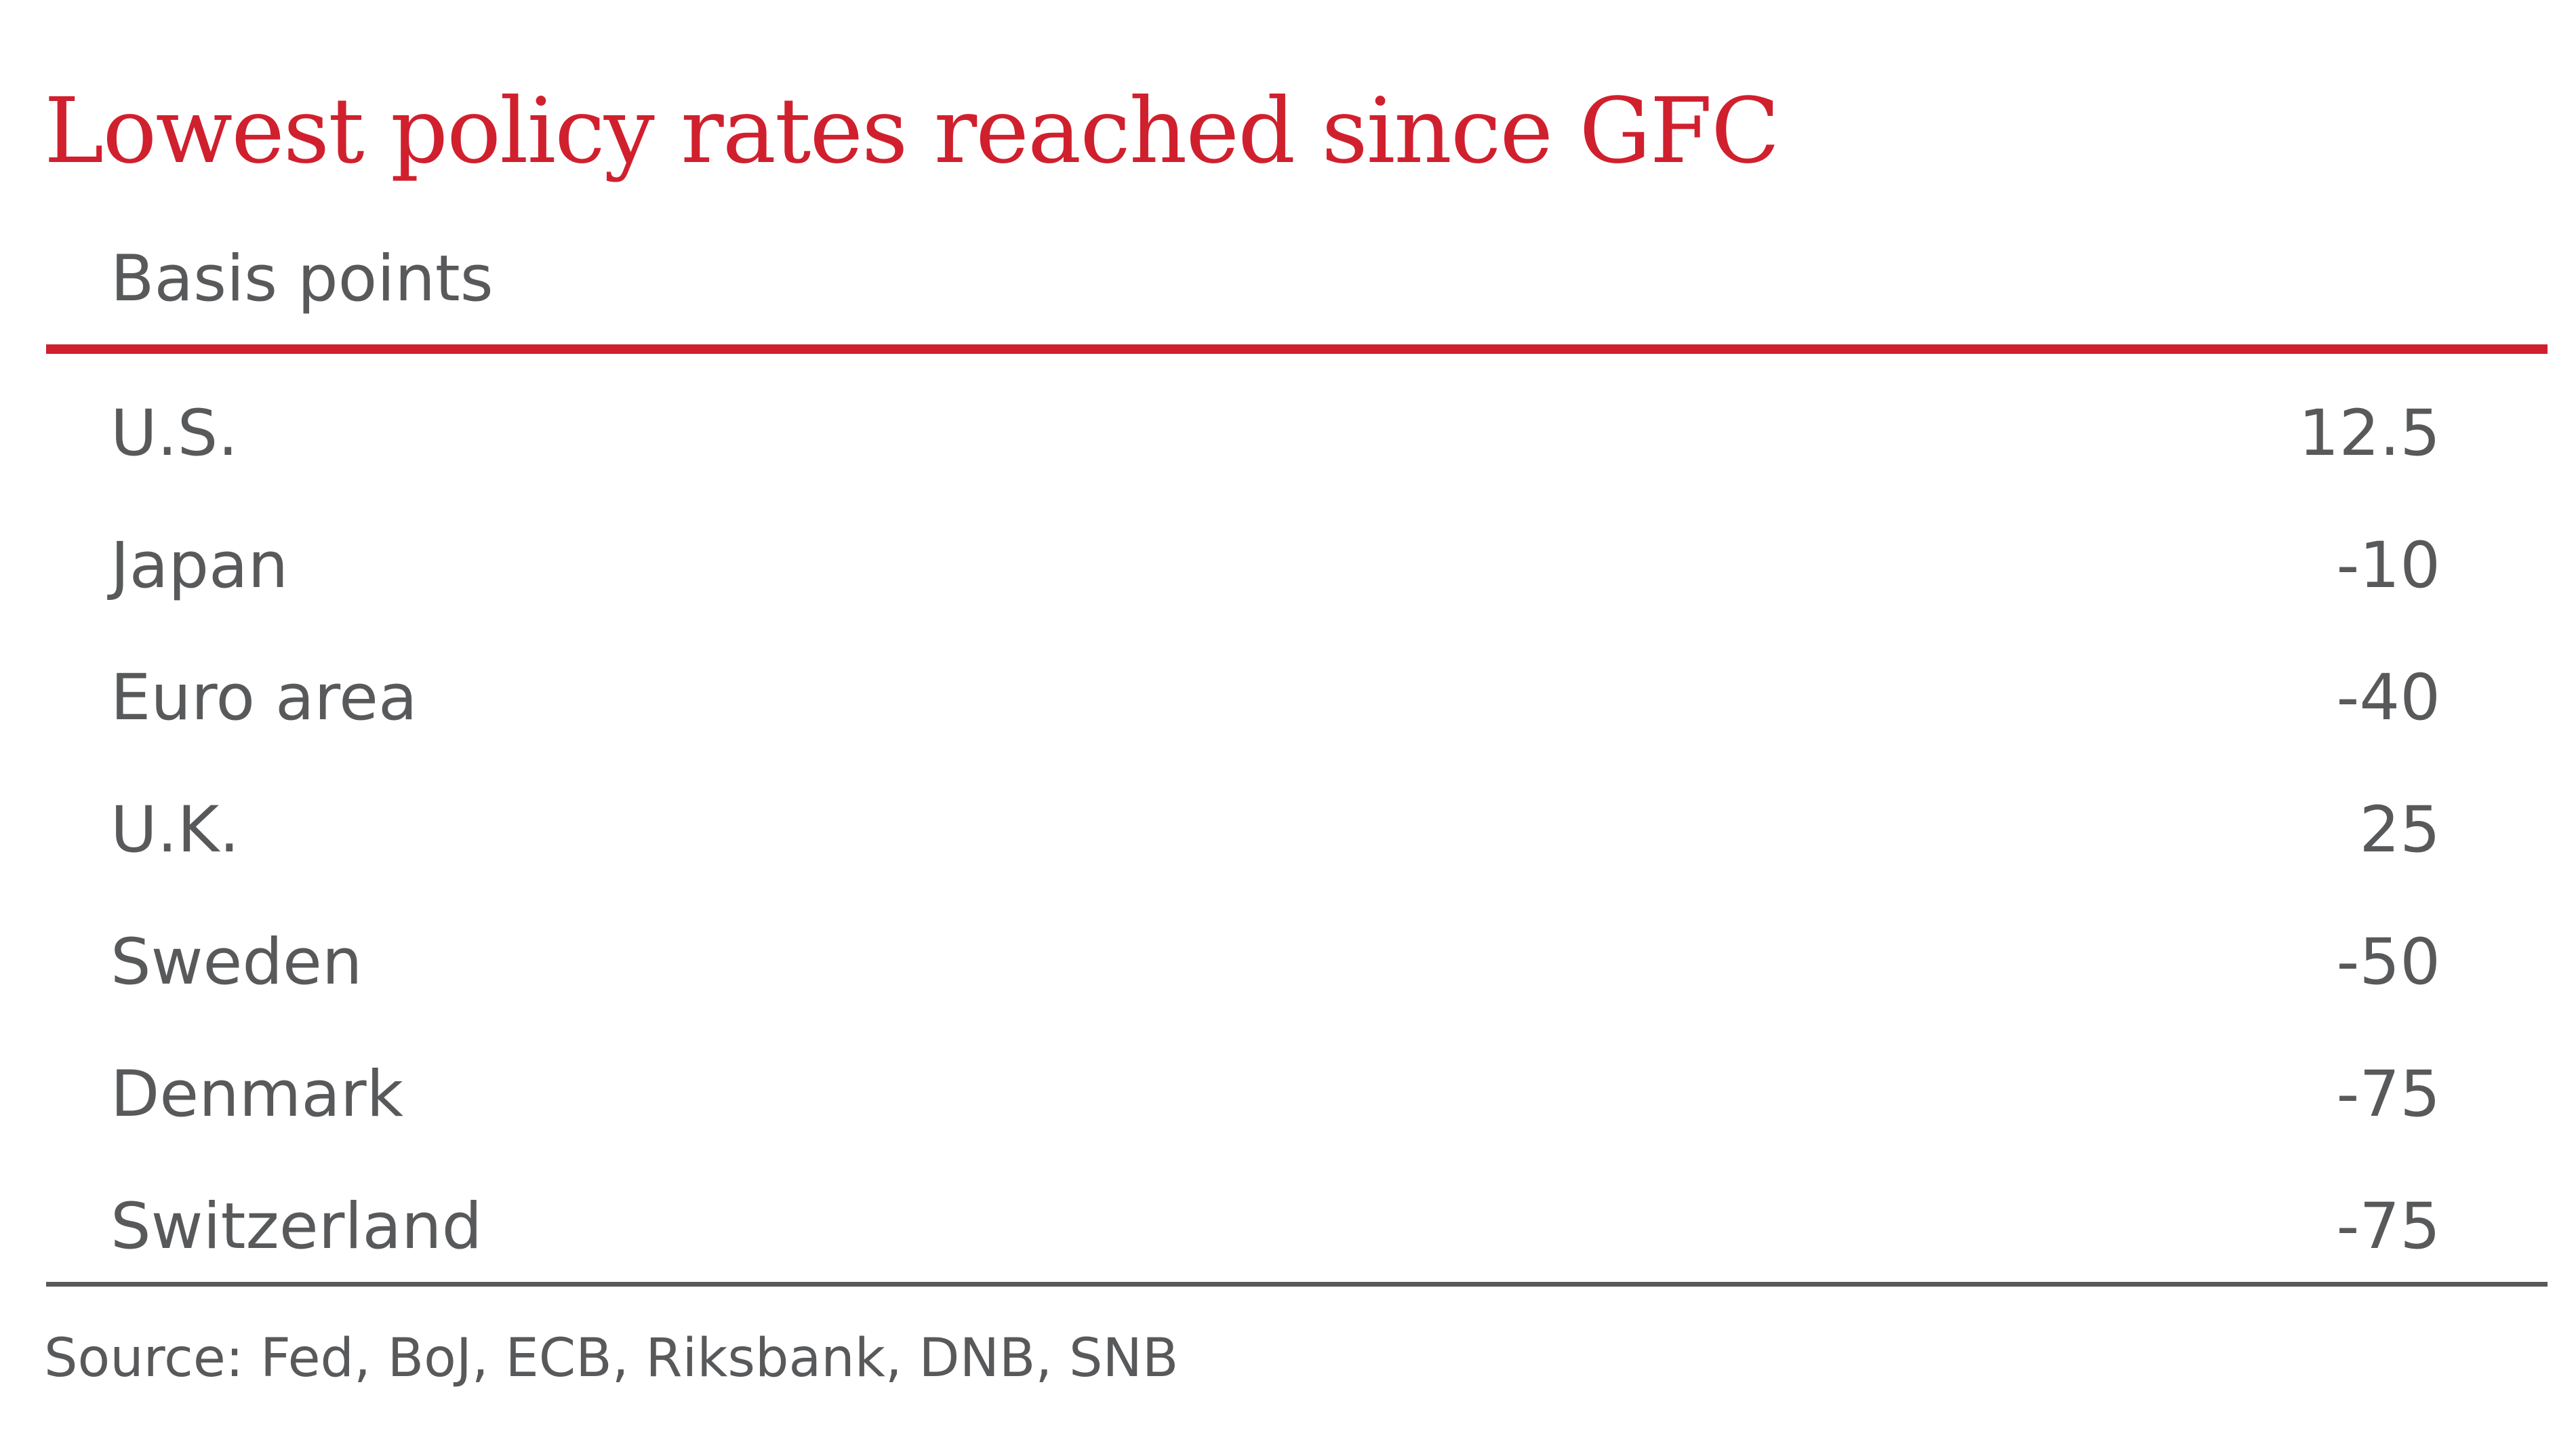 The image size is (2576, 1431). What do you see at coordinates (257, 1094) in the screenshot?
I see `row-label: Denmark` at bounding box center [257, 1094].